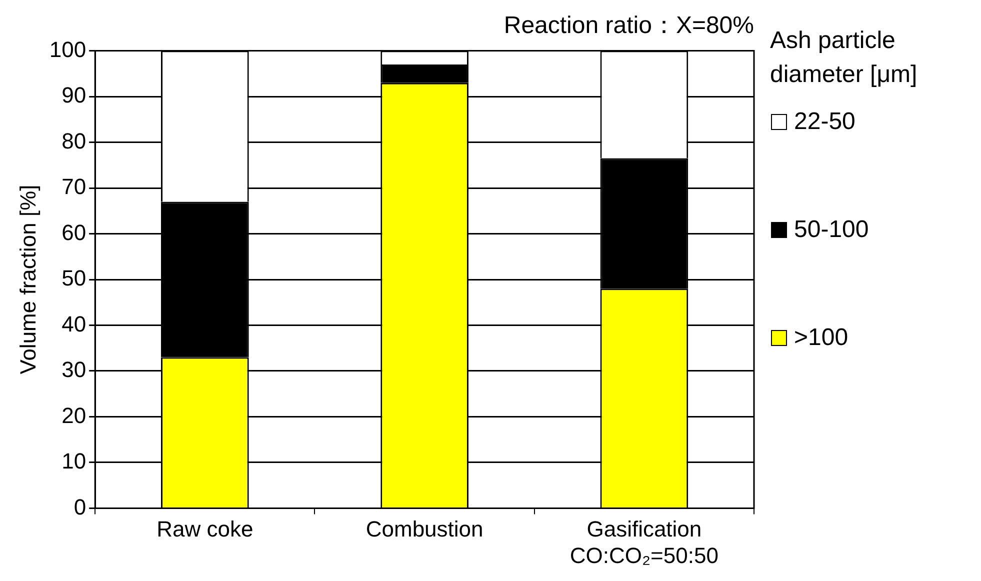 This screenshot has width=981, height=581. What do you see at coordinates (74, 278) in the screenshot?
I see `y-tick-label: 50` at bounding box center [74, 278].